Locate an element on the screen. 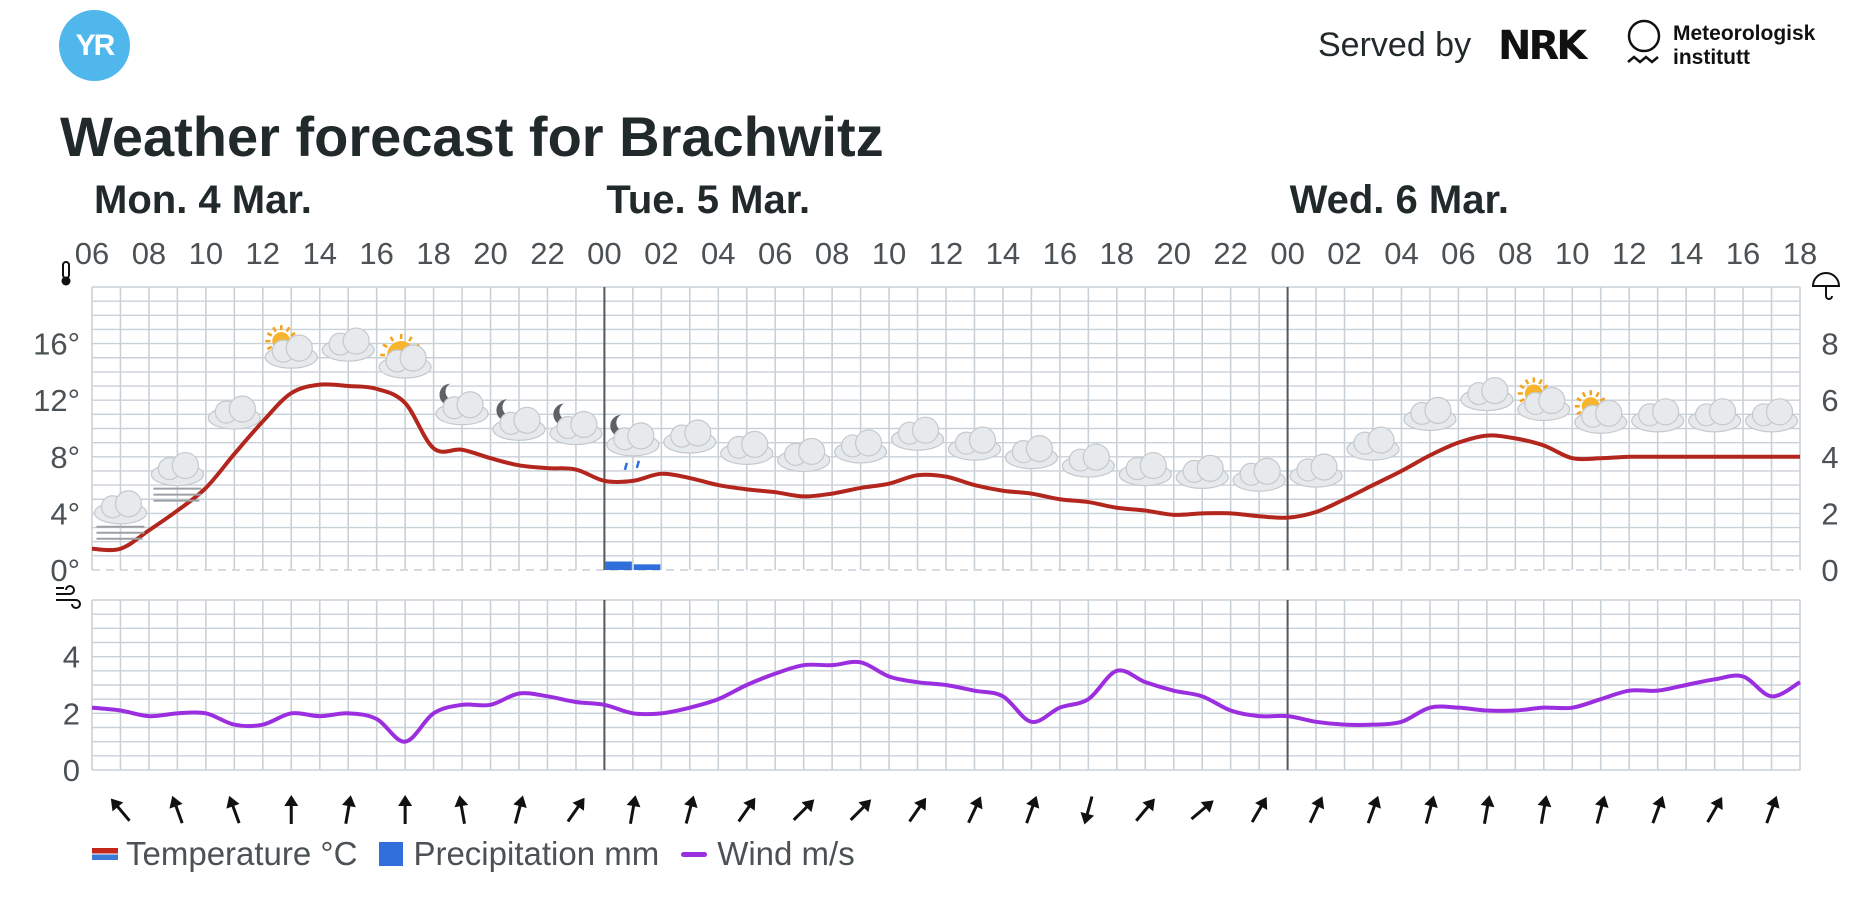 The height and width of the screenshot is (898, 1871). hour-label: 20 is located at coordinates (490, 253).